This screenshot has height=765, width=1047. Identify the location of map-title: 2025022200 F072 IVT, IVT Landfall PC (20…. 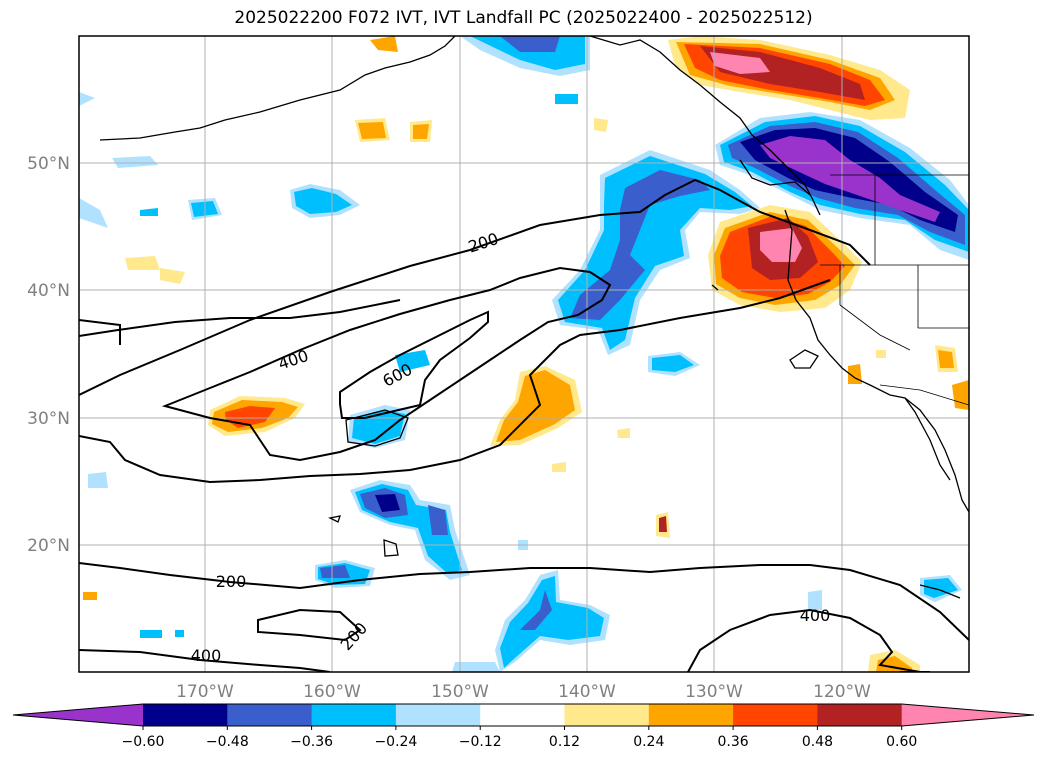
(523, 18).